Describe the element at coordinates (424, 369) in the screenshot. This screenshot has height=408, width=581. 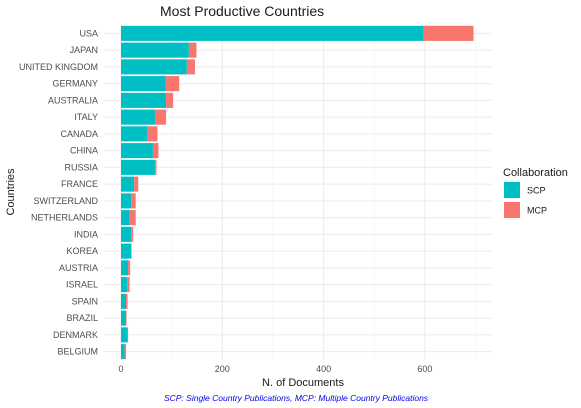
I see `x-tick-label: 600` at that location.